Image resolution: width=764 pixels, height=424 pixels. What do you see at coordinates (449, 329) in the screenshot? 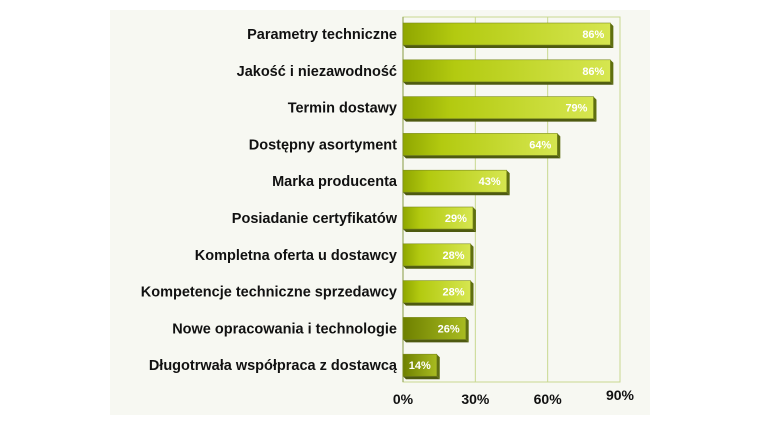
I see `bar-value-label: 26%` at bounding box center [449, 329].